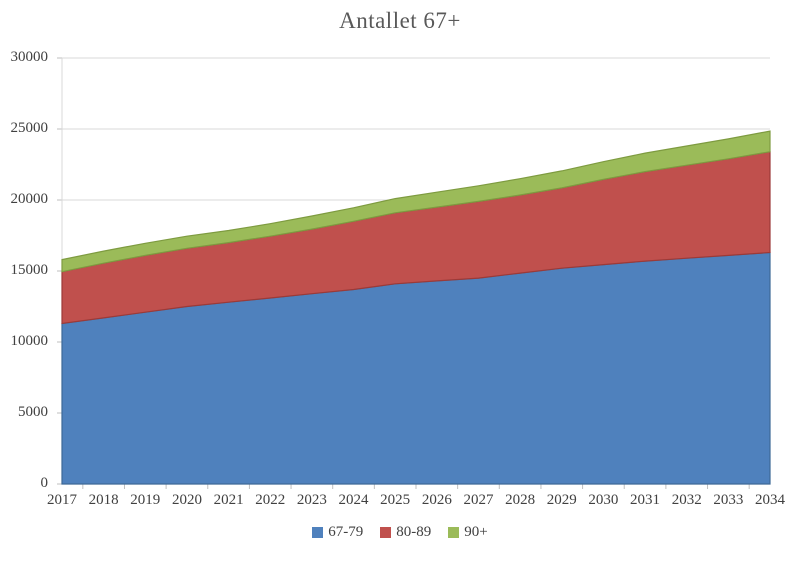 The image size is (800, 563). I want to click on y-axis-label: 15000, so click(29, 270).